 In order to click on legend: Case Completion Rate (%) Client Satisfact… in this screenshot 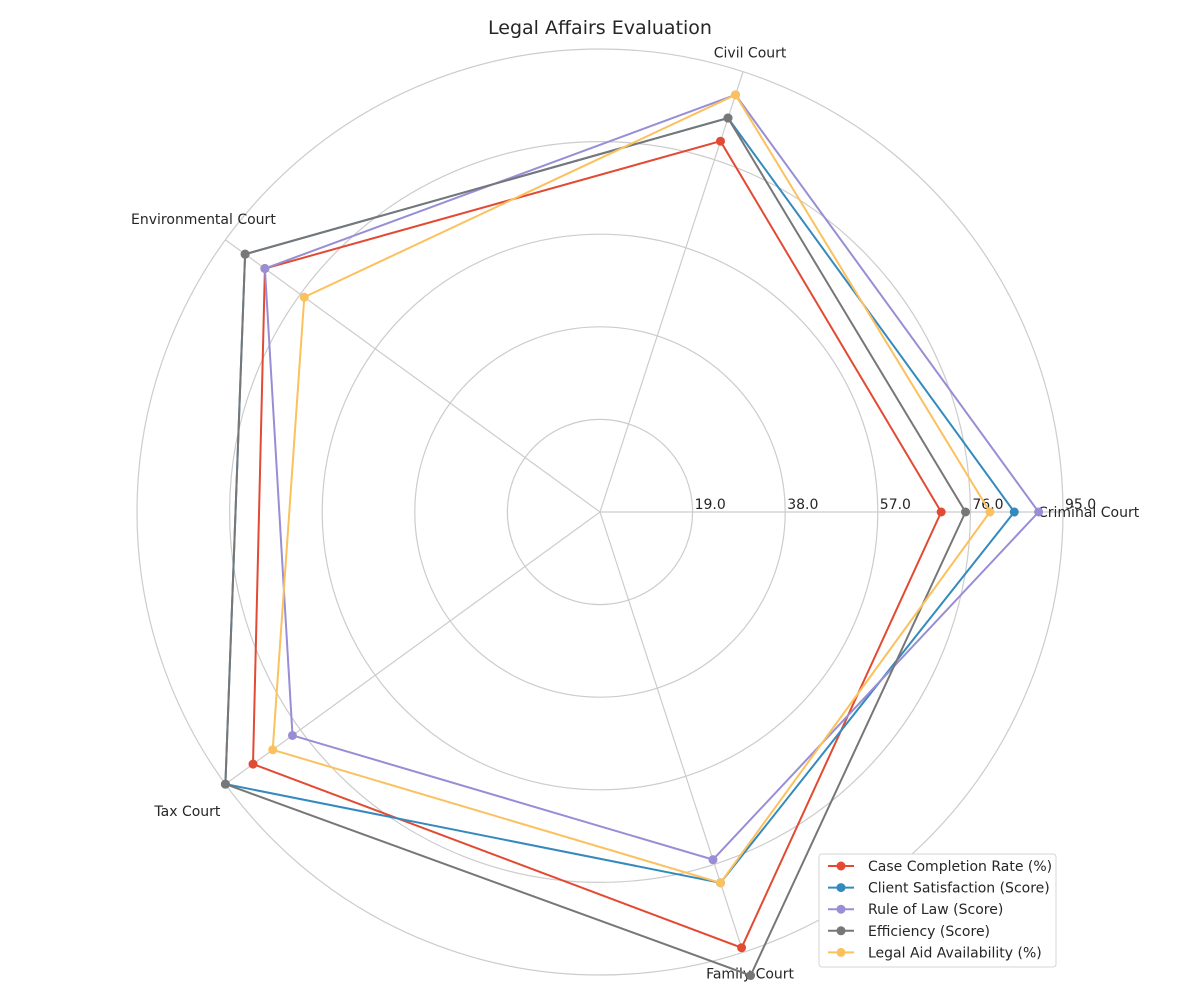, I will do `click(937, 910)`.